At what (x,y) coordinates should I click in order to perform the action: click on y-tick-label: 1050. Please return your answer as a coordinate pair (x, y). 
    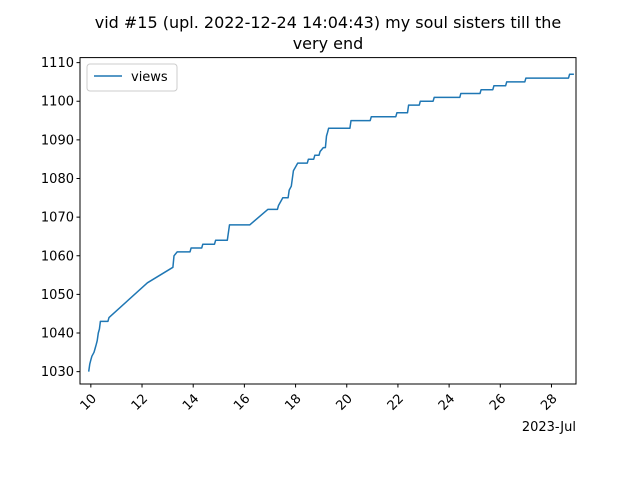
    Looking at the image, I should click on (57, 295).